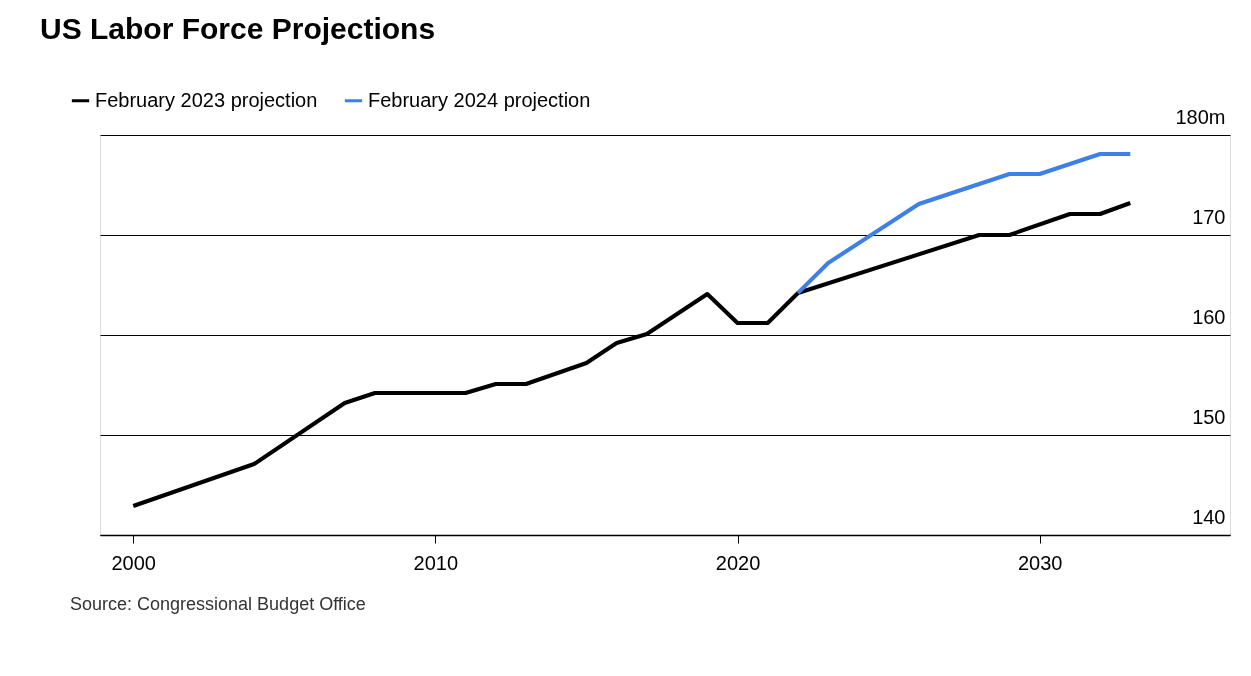  Describe the element at coordinates (1209, 316) in the screenshot. I see `y-tick-label: 160` at that location.